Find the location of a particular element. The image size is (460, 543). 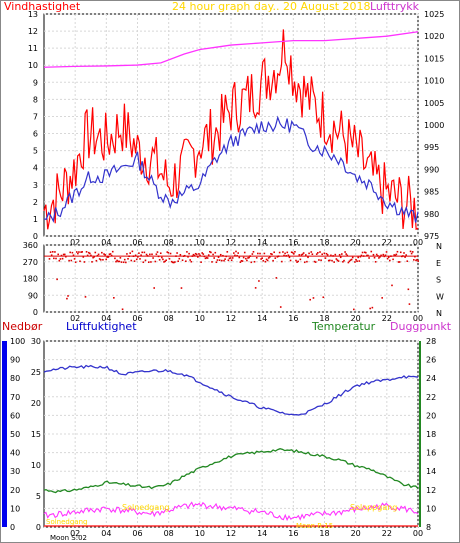

wind-tick-label: 4 is located at coordinates (35, 168).